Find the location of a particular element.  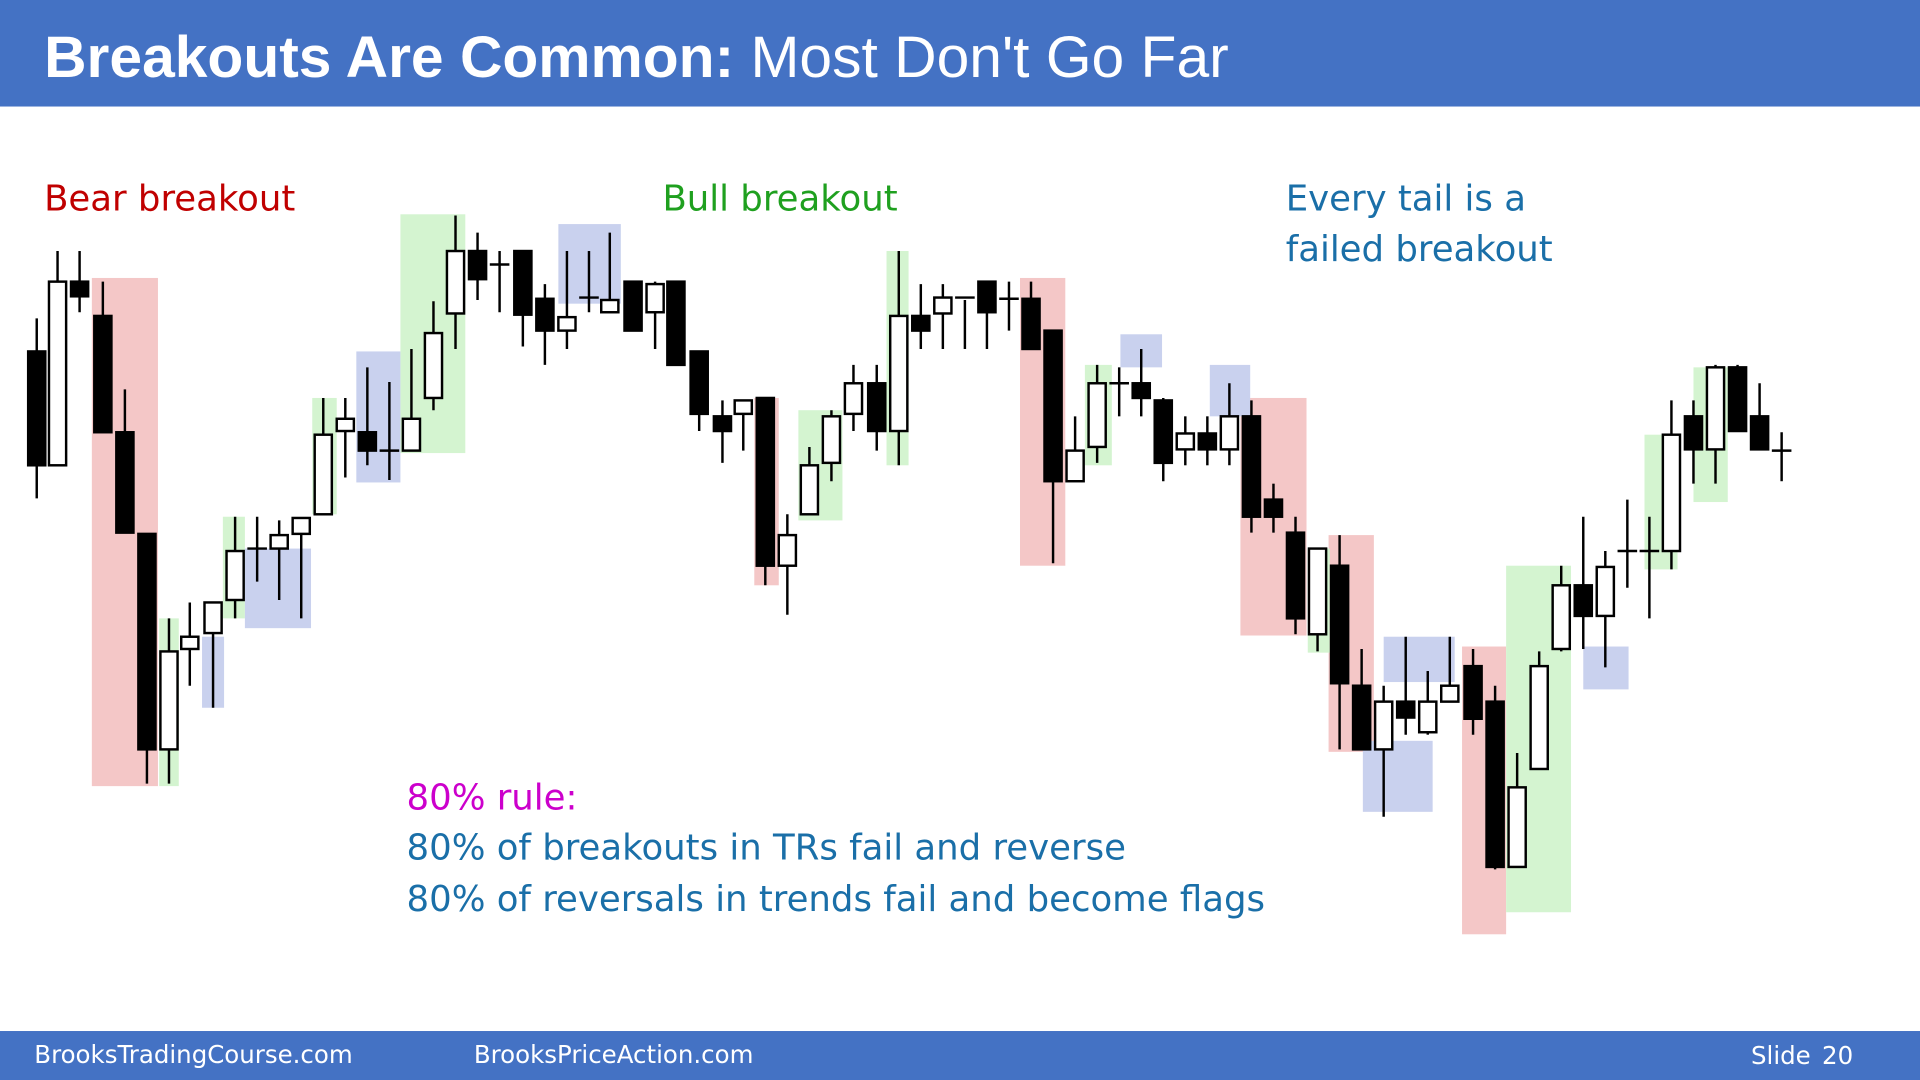

slide-title: Breakouts Are Common: Most Don't Go Far is located at coordinates (636, 57).